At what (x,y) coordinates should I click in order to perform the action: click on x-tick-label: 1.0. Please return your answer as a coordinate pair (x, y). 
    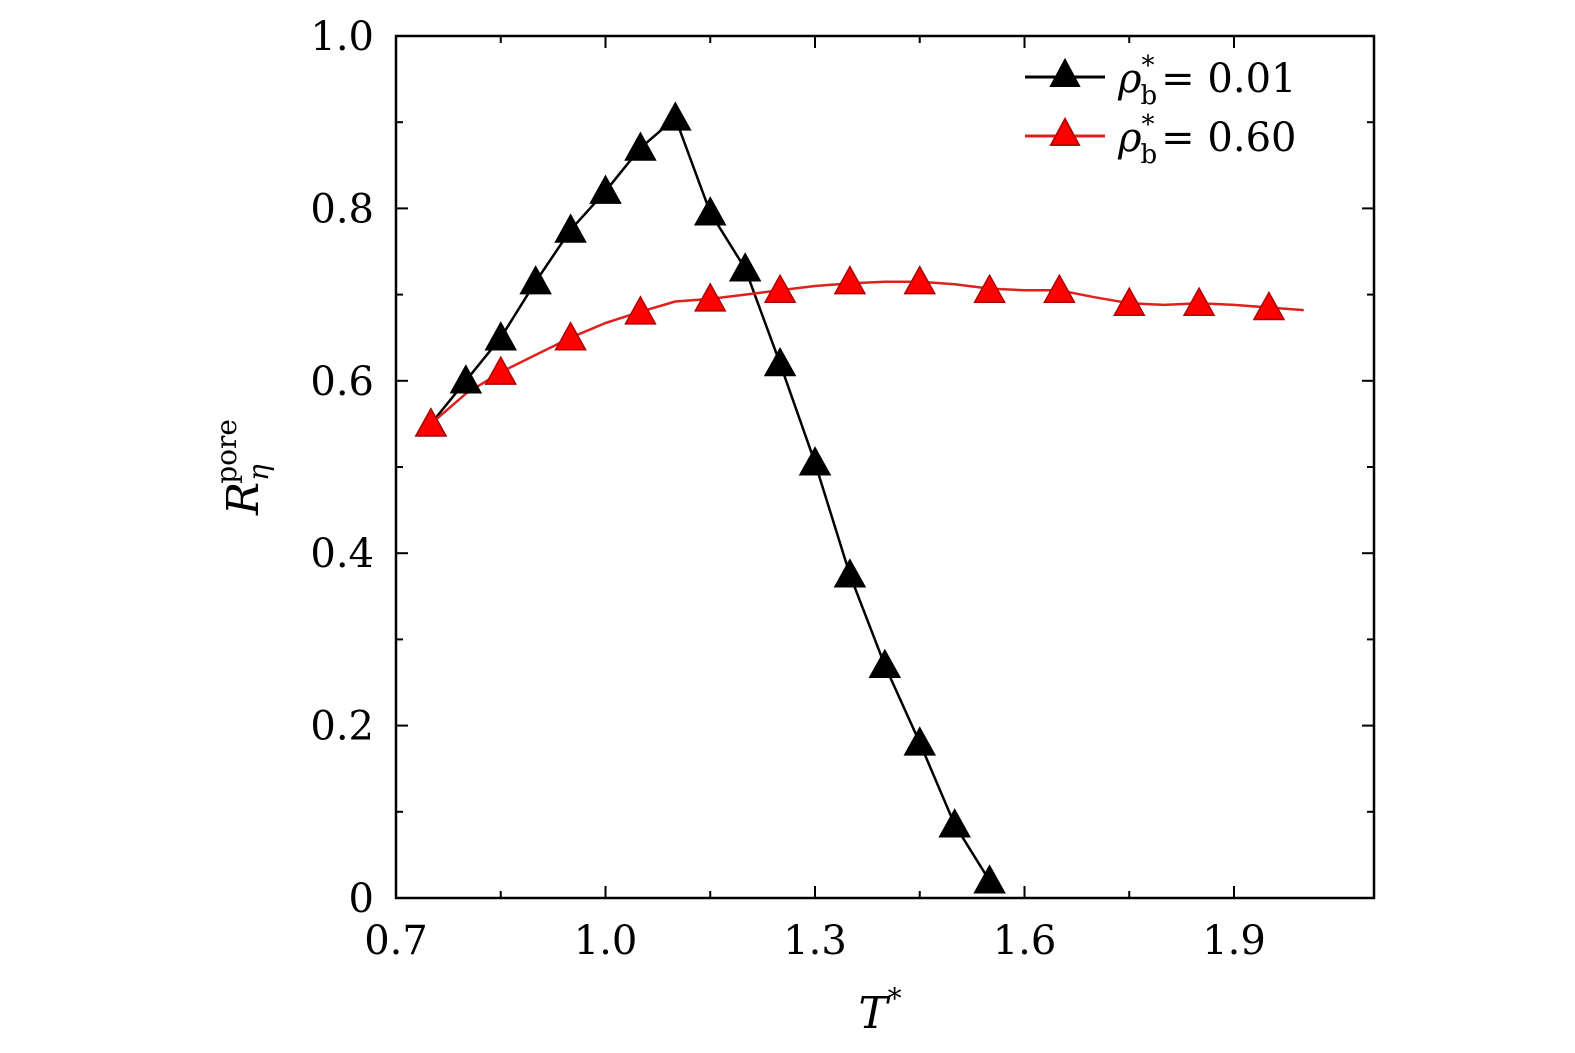
    Looking at the image, I should click on (606, 941).